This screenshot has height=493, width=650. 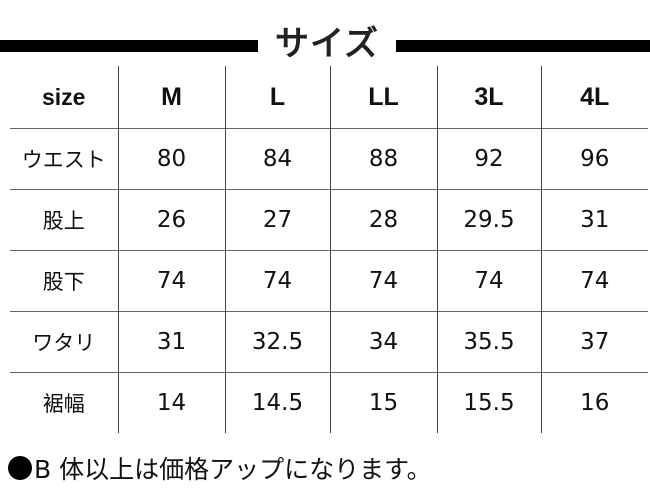 I want to click on row-label: 股下, so click(x=64, y=281).